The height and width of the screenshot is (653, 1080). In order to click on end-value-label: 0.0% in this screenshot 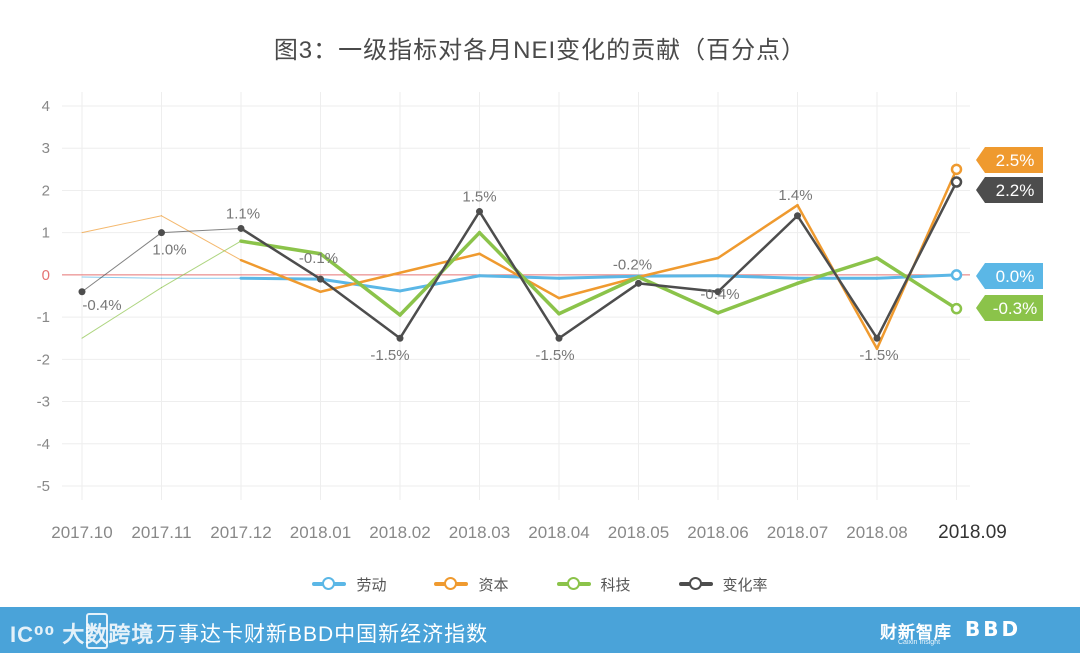, I will do `click(1015, 276)`.